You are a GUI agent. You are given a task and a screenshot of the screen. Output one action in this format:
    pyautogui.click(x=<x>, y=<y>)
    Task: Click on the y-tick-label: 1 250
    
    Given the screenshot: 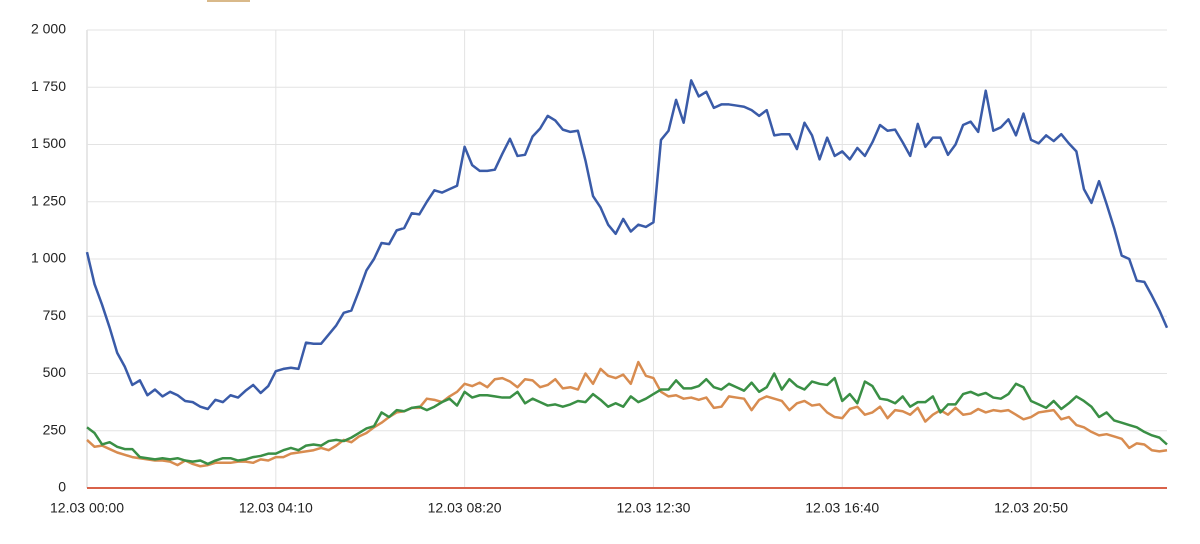 What is the action you would take?
    pyautogui.click(x=48, y=200)
    